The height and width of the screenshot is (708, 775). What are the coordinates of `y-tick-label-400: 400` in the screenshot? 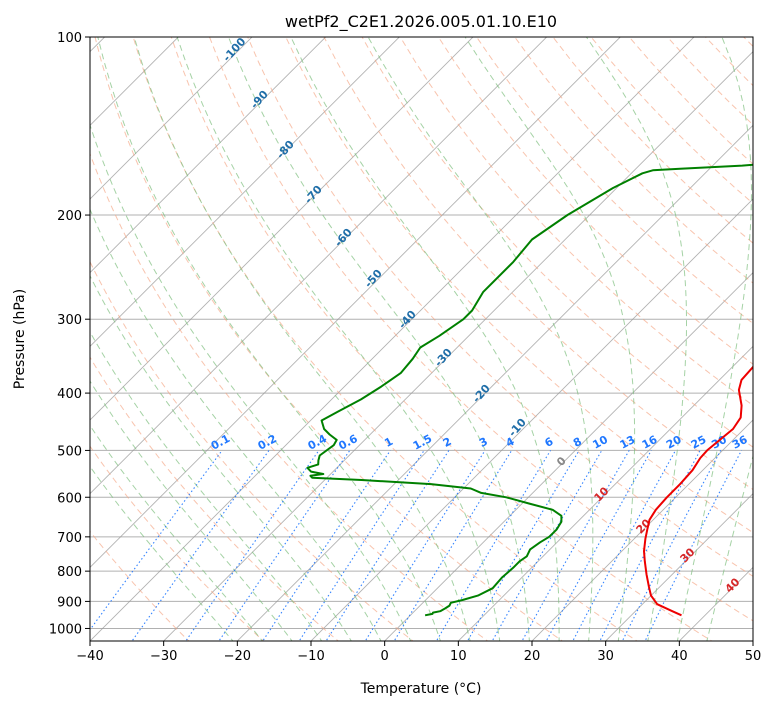 It's located at (69, 394).